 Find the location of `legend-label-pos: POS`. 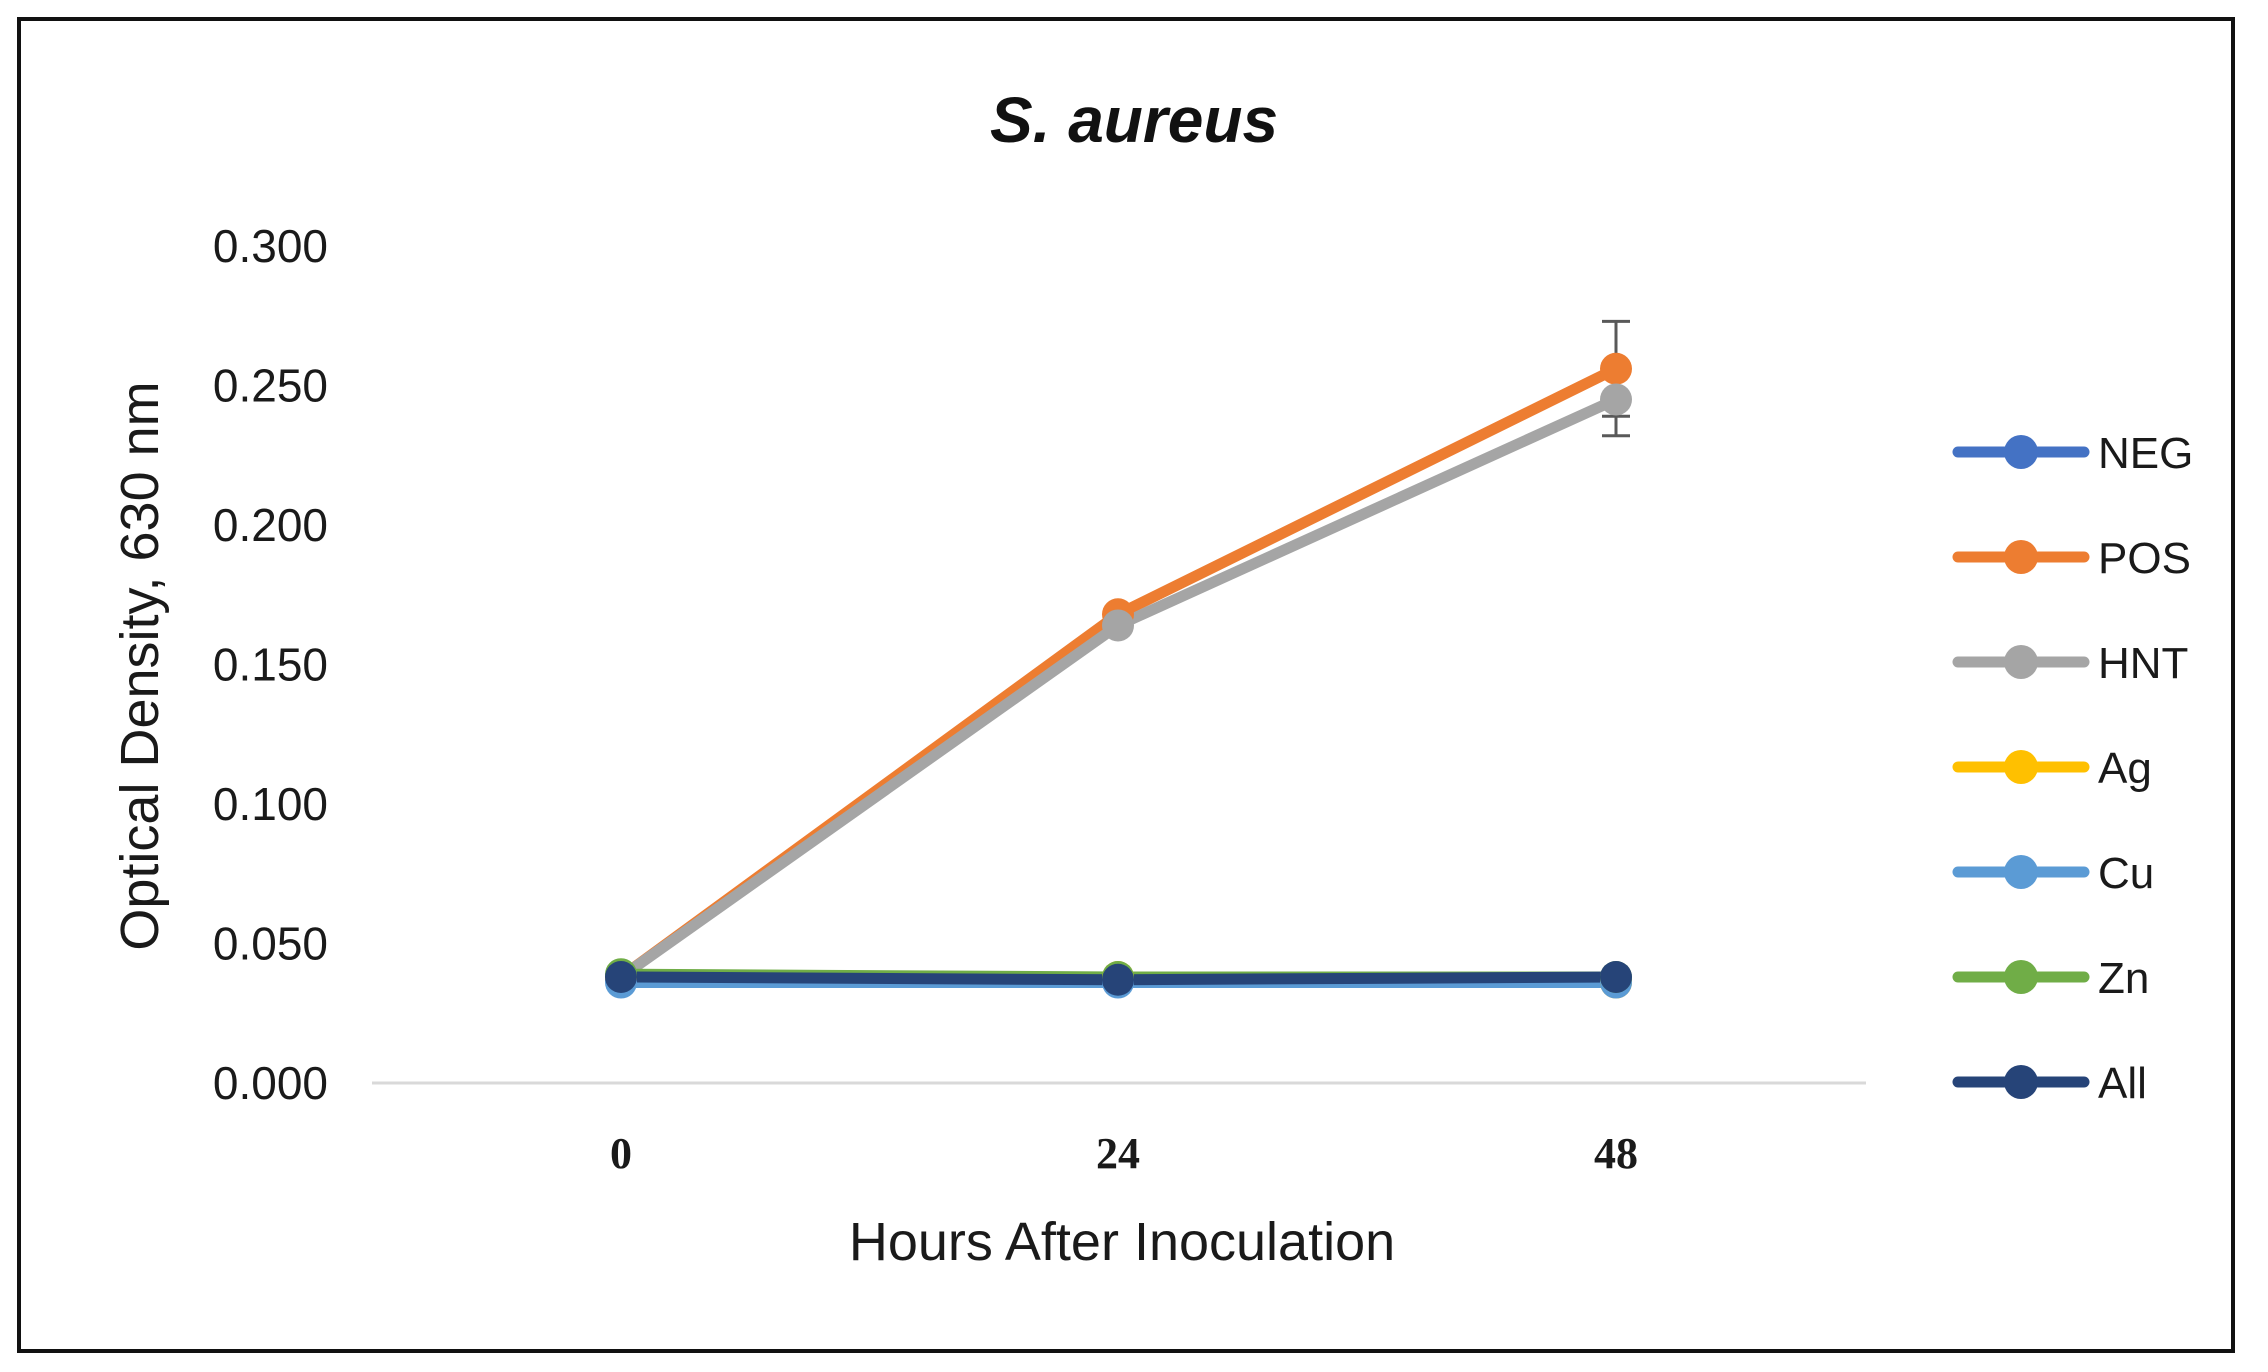

legend-label-pos: POS is located at coordinates (2144, 558).